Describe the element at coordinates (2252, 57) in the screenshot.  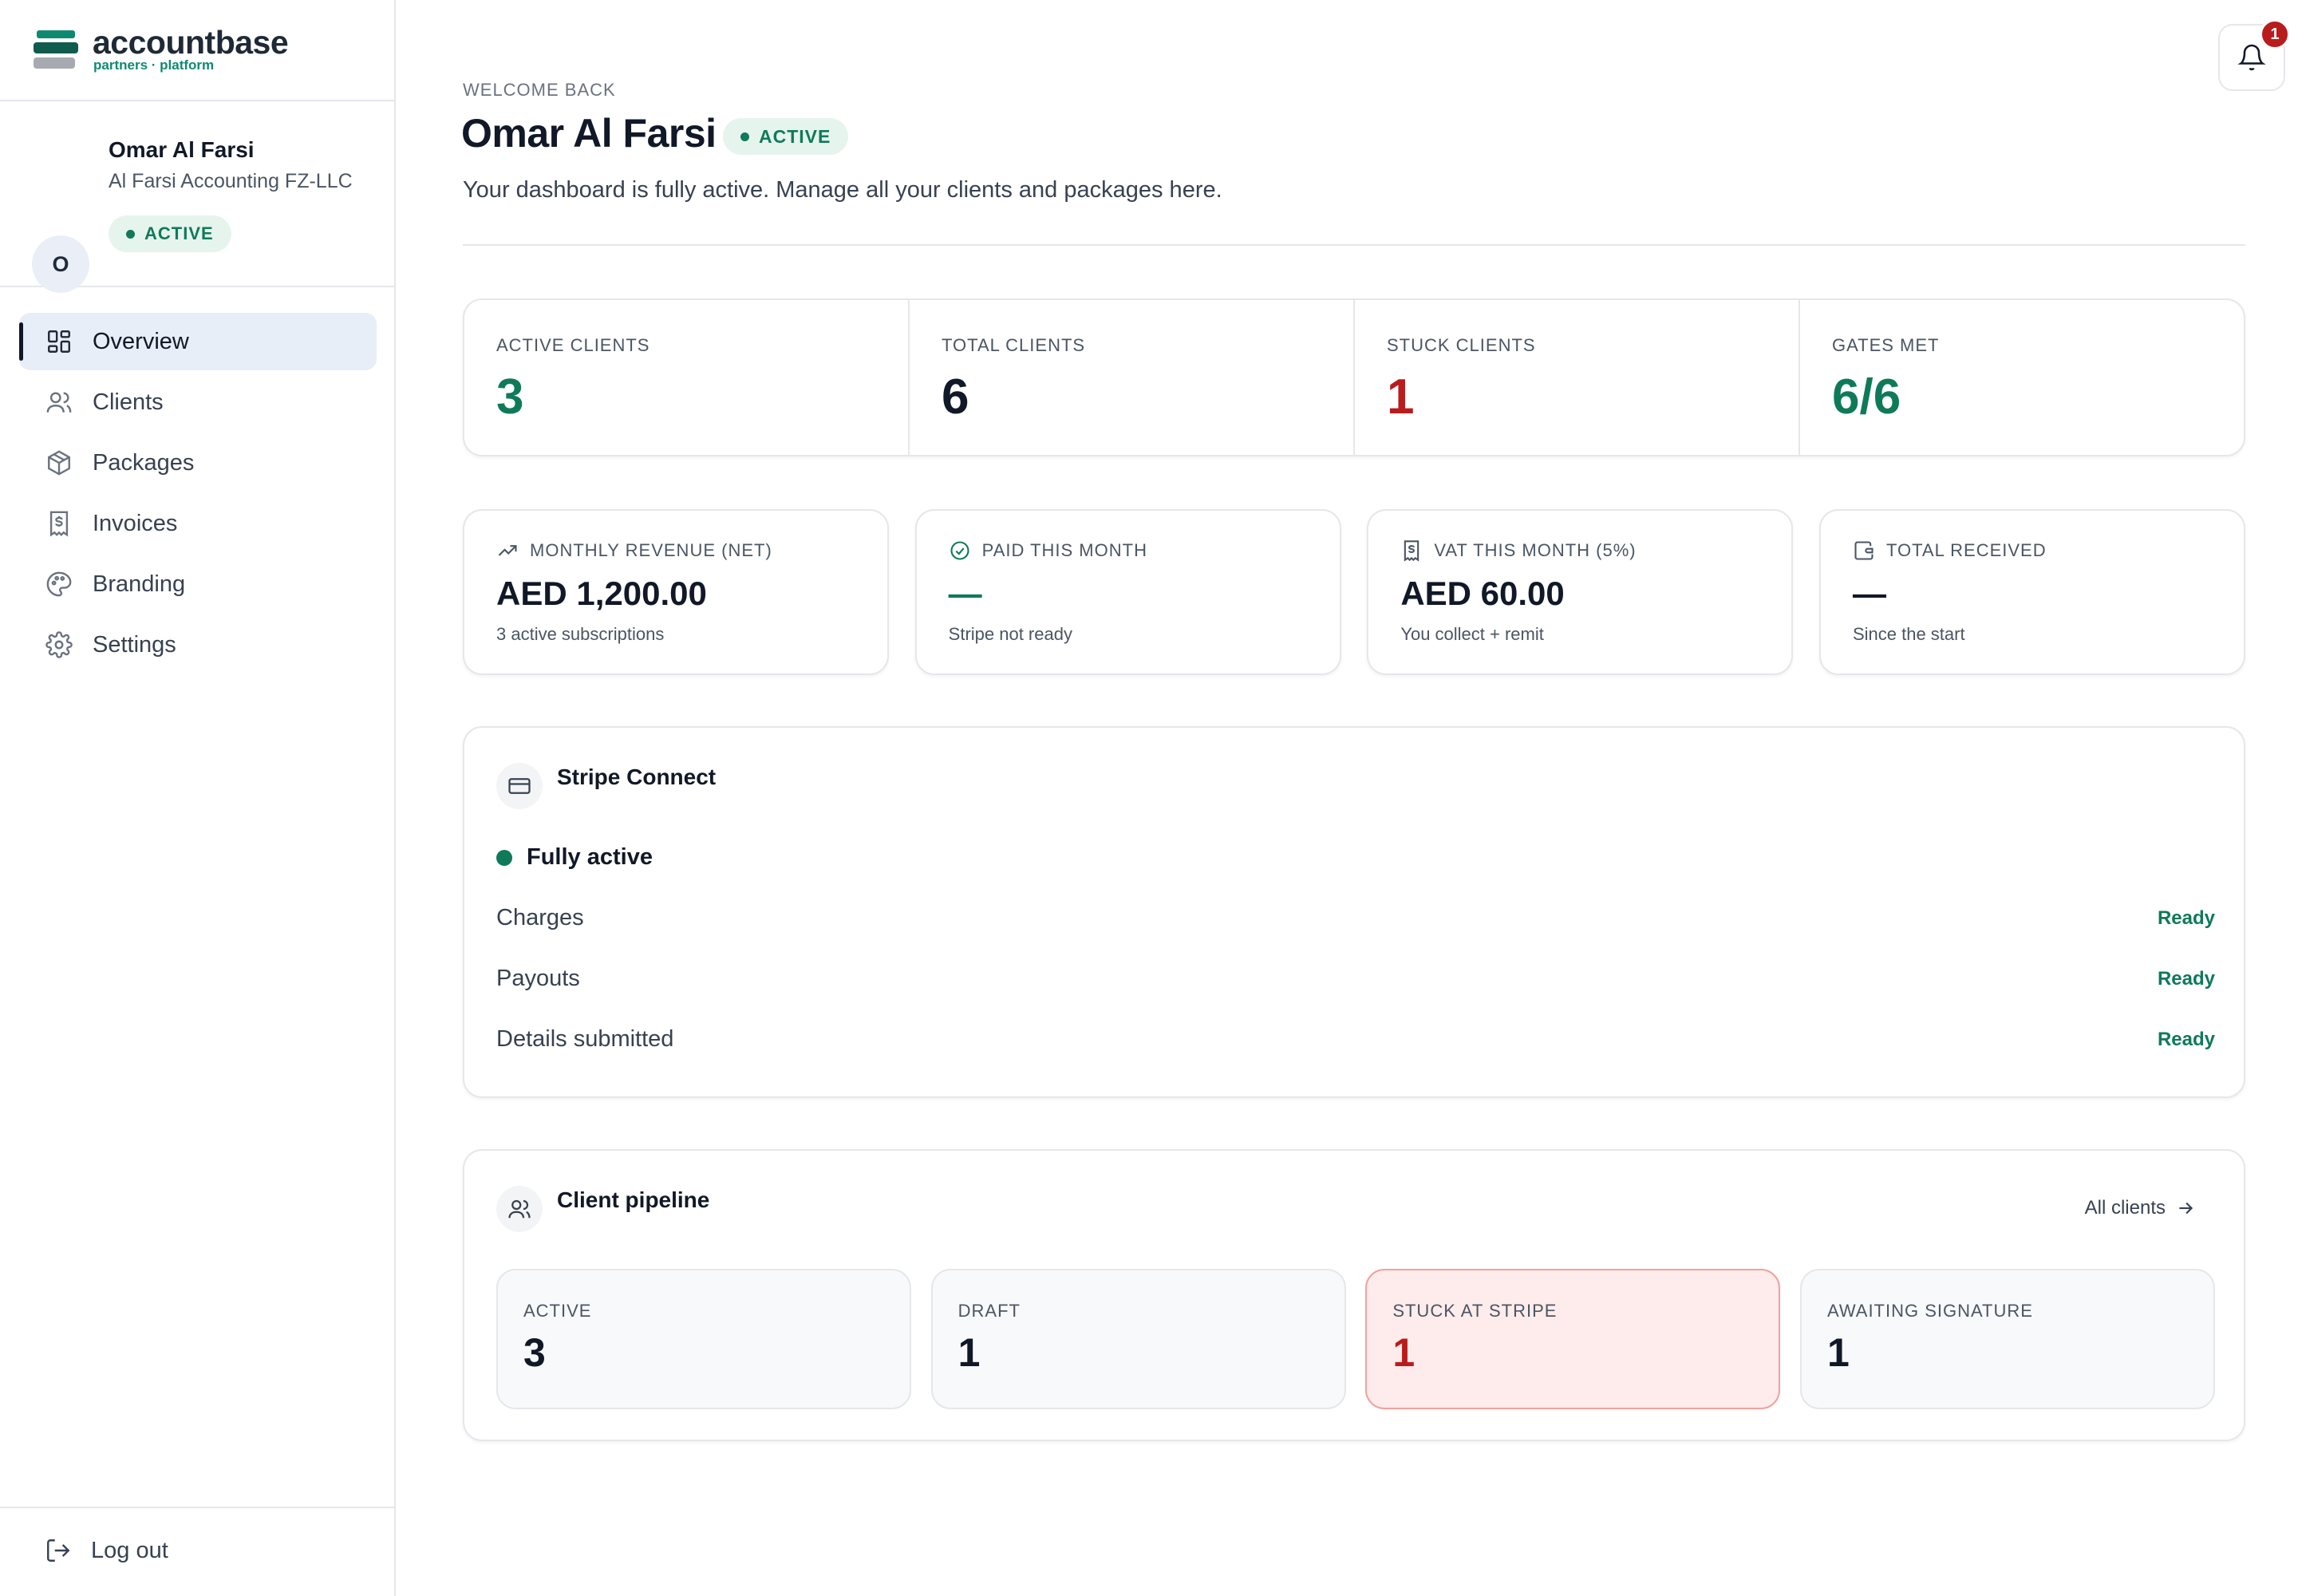
I see `bell-icon` at that location.